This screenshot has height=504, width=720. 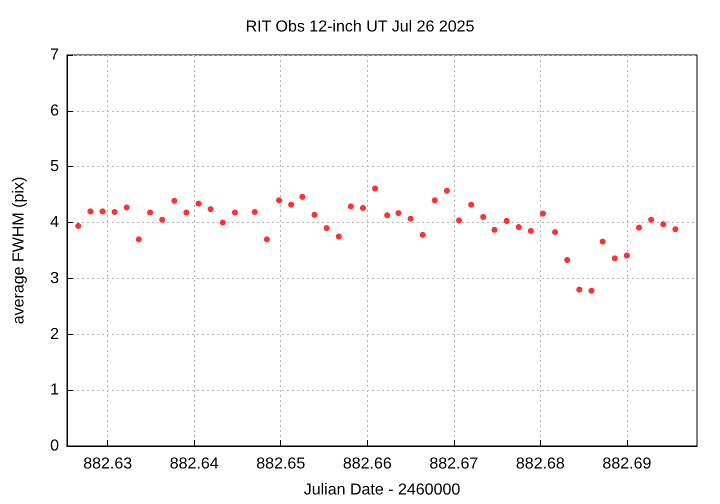 What do you see at coordinates (360, 27) in the screenshot?
I see `chart-title: RIT Obs 12-inch UT Jul 26 2025` at bounding box center [360, 27].